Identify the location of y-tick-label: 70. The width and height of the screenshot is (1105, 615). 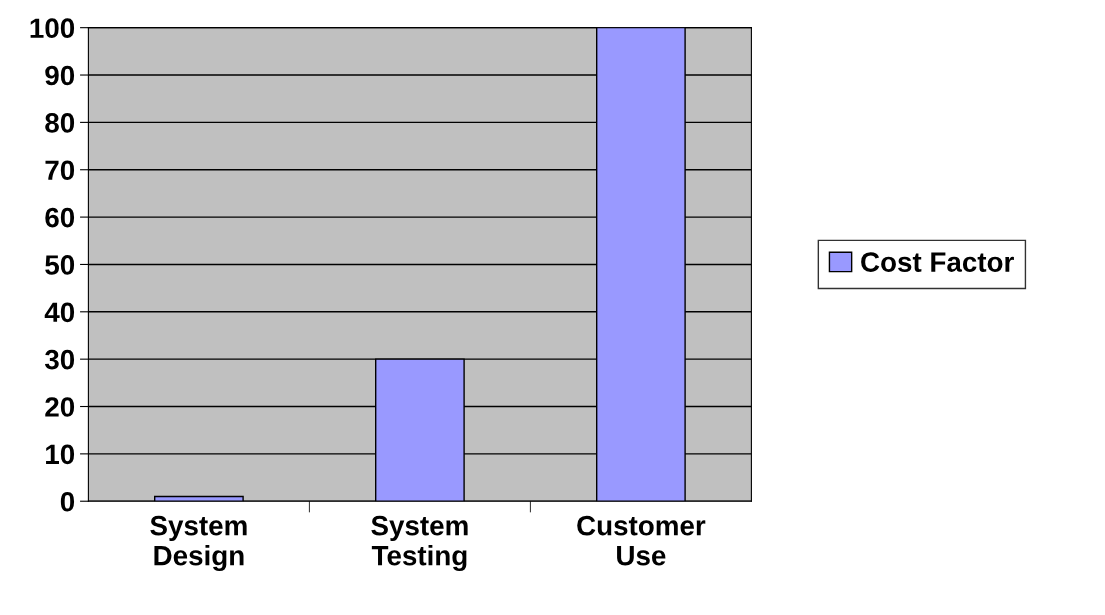
(60, 170).